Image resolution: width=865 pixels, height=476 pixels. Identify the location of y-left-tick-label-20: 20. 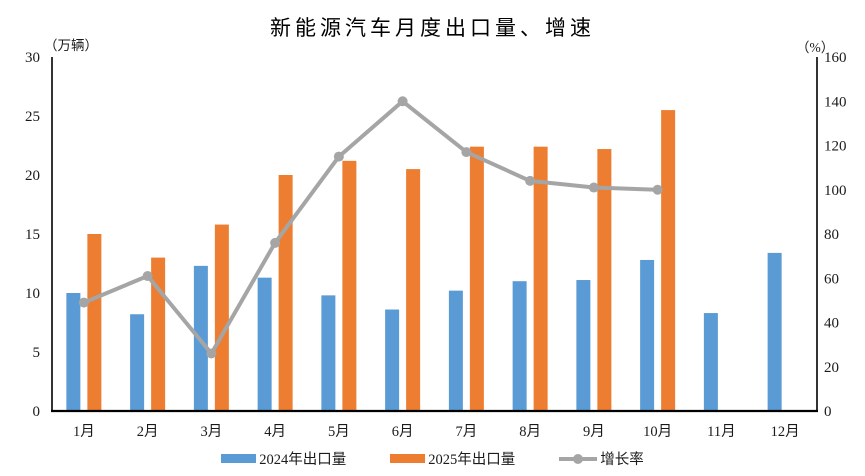
(32, 176).